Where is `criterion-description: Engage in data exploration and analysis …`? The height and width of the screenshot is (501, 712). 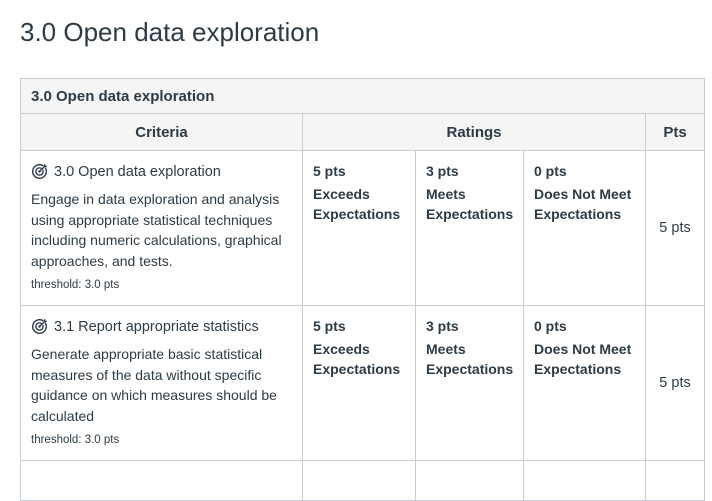
criterion-description: Engage in data exploration and analysis … is located at coordinates (156, 230).